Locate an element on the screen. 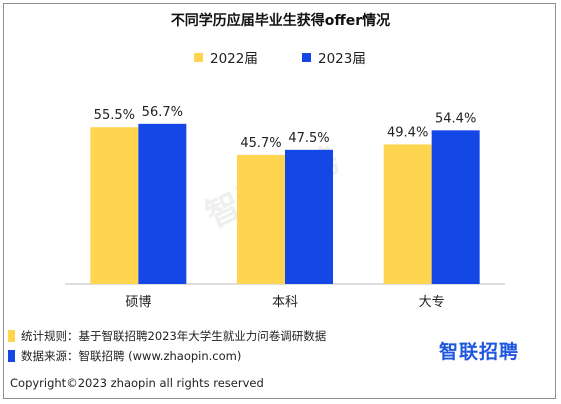  legend-label-2023: 2023届 is located at coordinates (342, 59).